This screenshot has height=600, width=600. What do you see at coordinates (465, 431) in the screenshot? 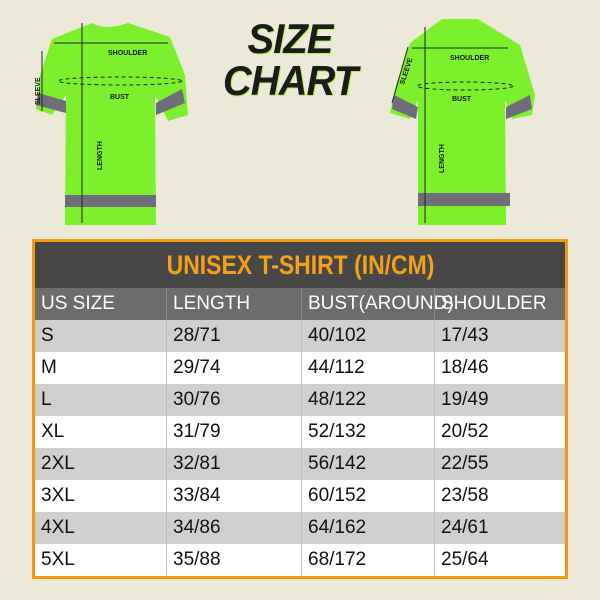
I see `shoulder-cell: 20/52` at bounding box center [465, 431].